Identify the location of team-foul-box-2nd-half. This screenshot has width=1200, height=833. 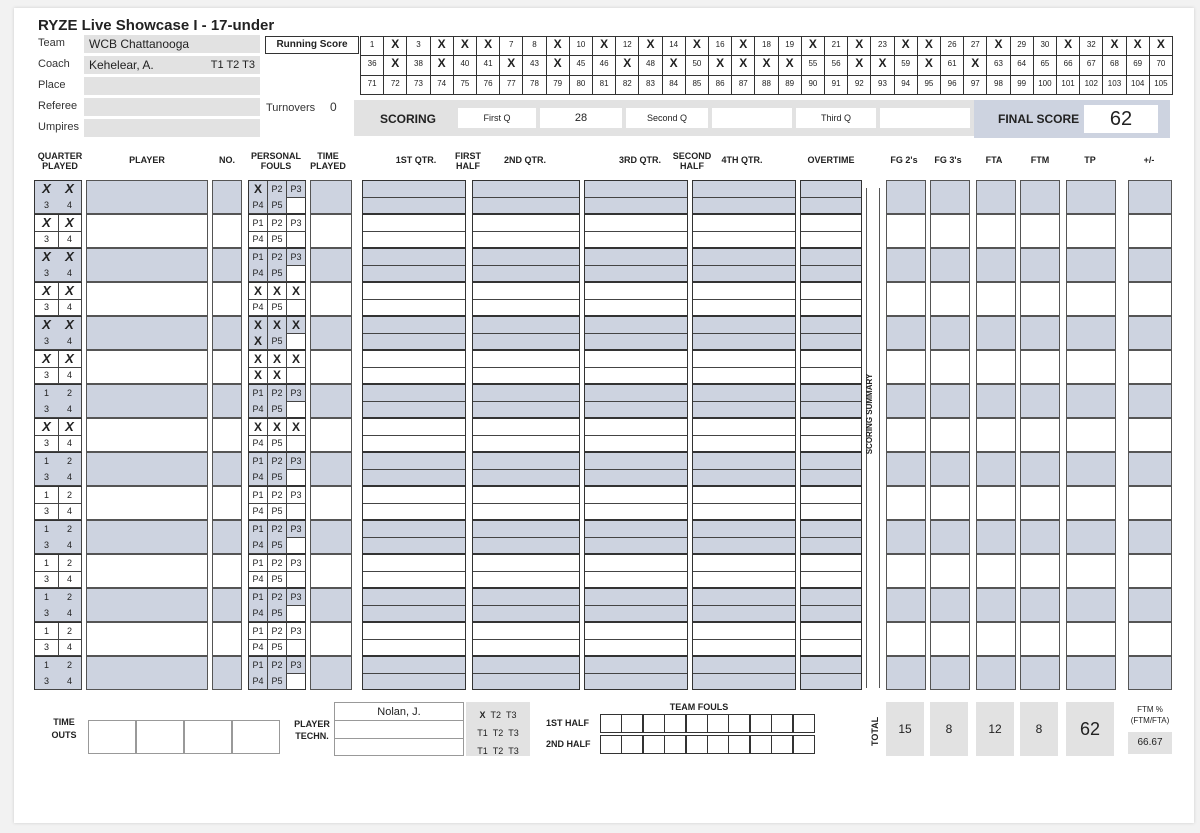
(803, 744).